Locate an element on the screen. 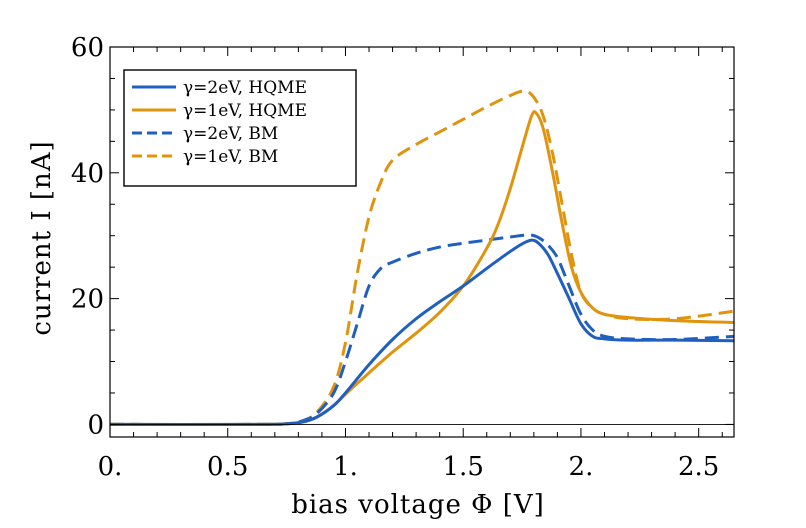 Image resolution: width=806 pixels, height=528 pixels. legend-label: γ=2eV, BM is located at coordinates (230, 134).